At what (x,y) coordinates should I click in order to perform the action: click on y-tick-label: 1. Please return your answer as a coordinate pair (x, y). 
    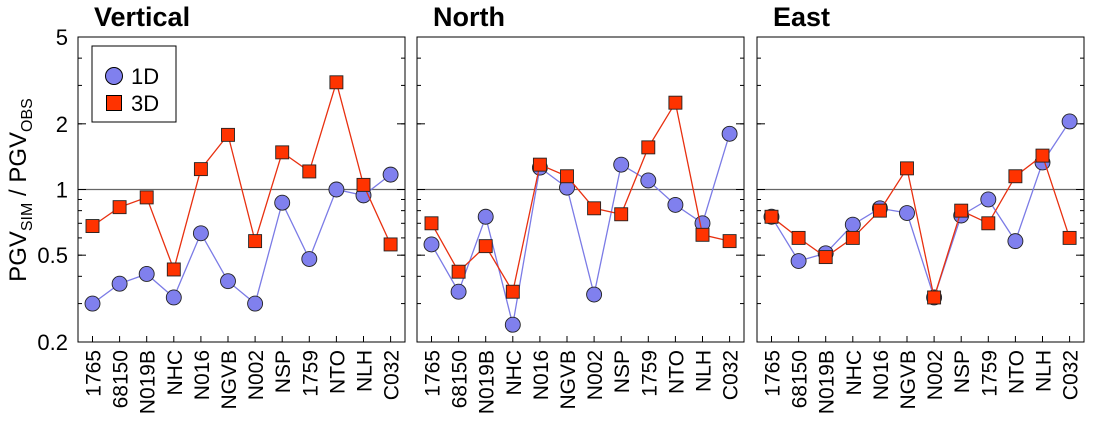
    Looking at the image, I should click on (62, 190).